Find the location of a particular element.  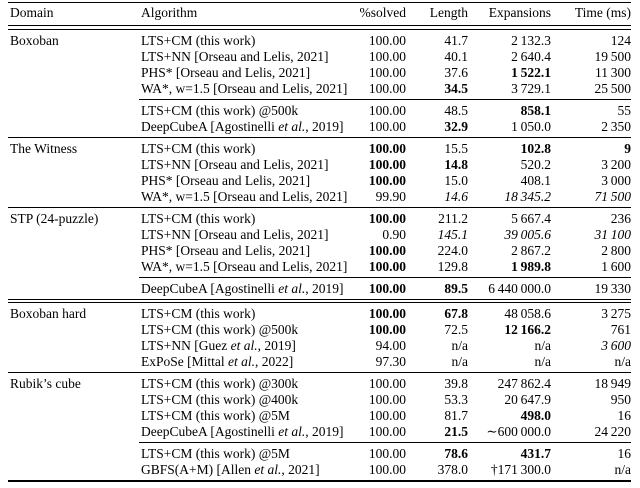

text-segment: 40.1 is located at coordinates (456, 56).